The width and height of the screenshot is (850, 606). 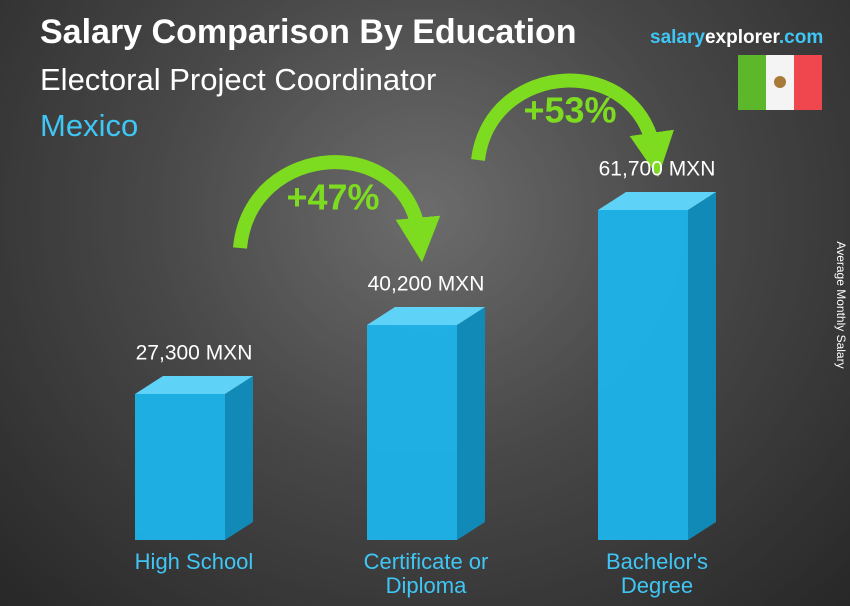 I want to click on annotation: +53%, so click(x=569, y=110).